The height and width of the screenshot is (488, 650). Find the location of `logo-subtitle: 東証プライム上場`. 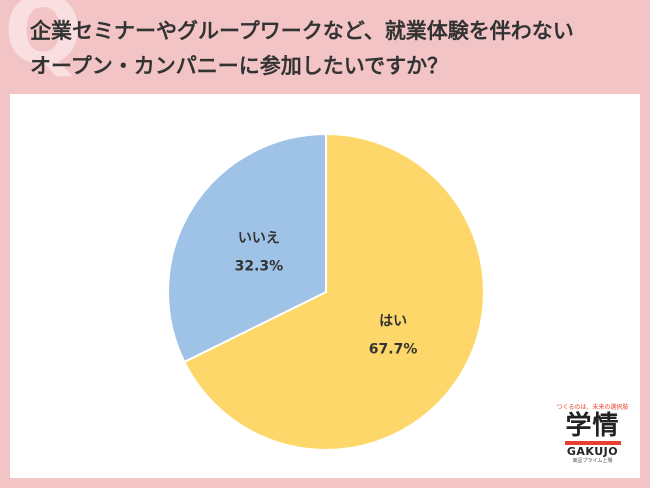

logo-subtitle: 東証プライム上場 is located at coordinates (592, 461).